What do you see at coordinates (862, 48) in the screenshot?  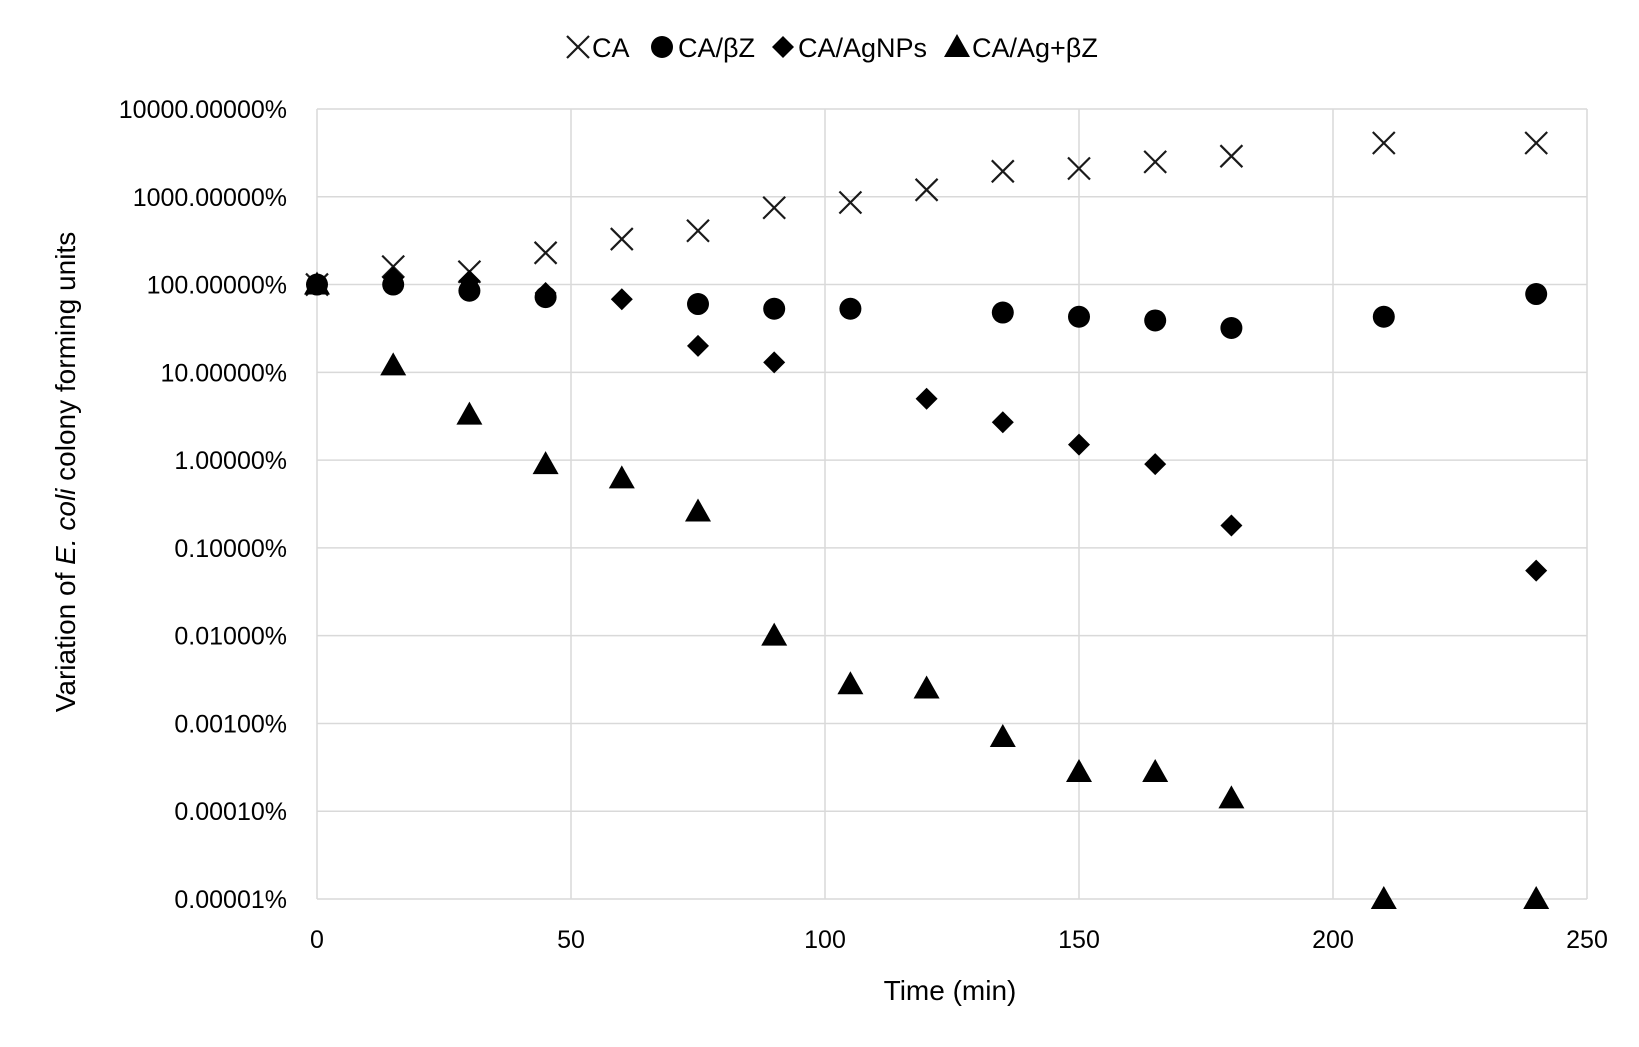 I see `legend-label: CA/AgNPs` at bounding box center [862, 48].